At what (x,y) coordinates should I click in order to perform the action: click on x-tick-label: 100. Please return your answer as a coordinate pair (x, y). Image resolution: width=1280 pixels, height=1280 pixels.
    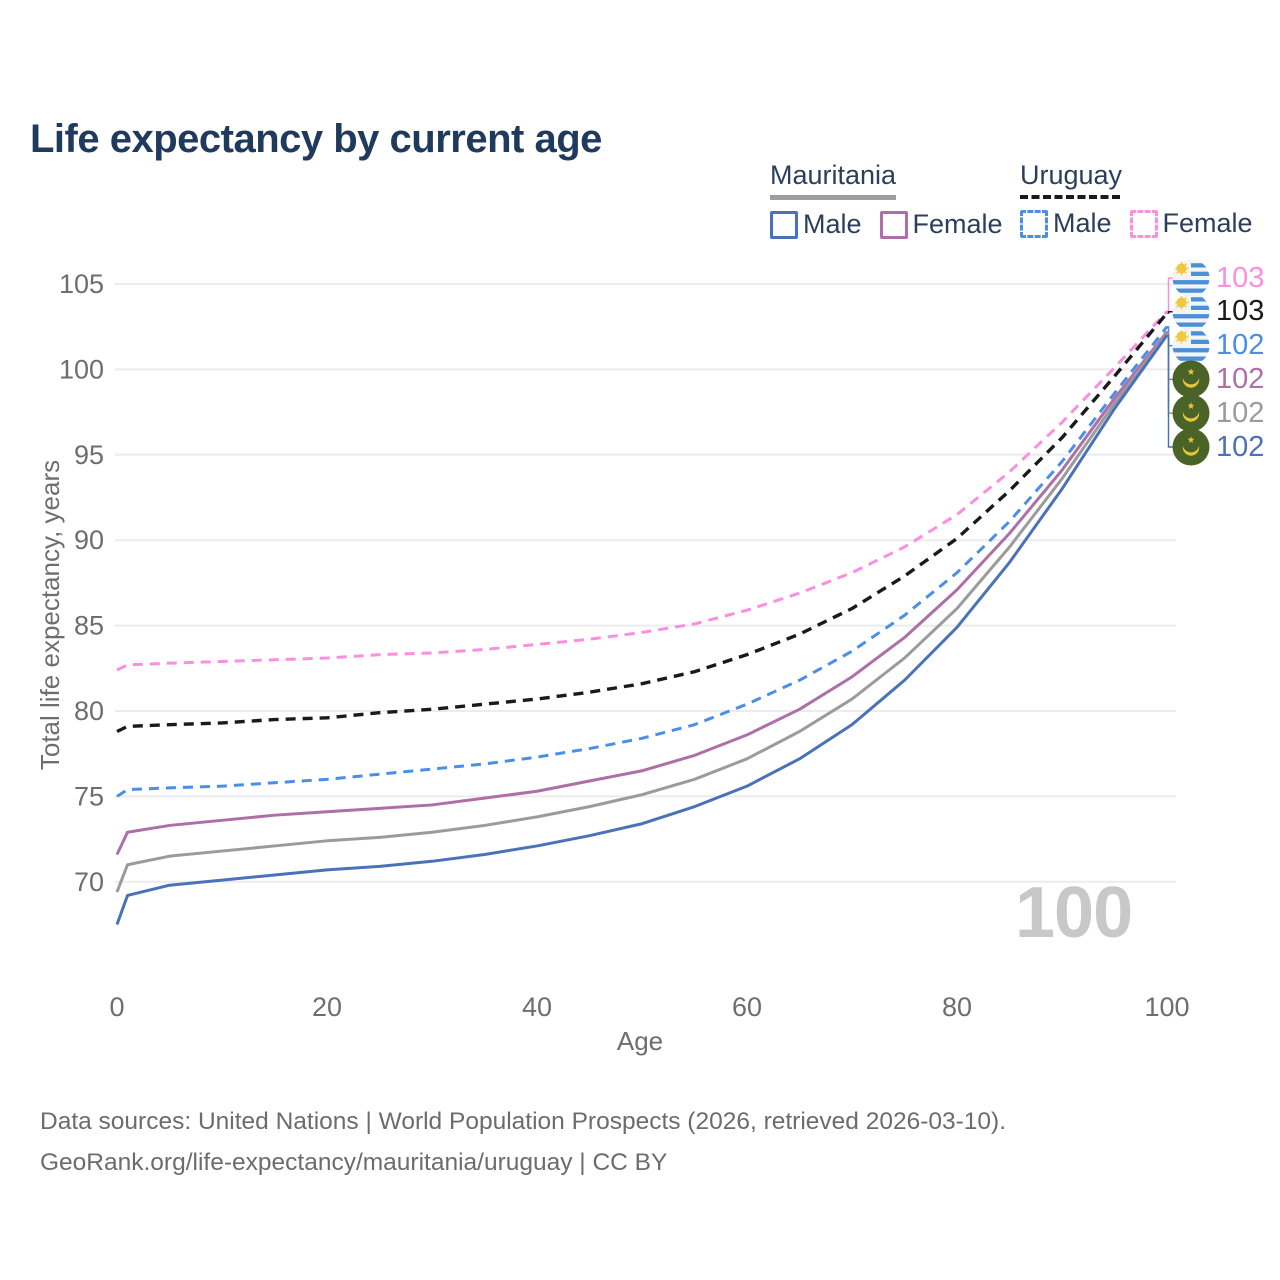
    Looking at the image, I should click on (1166, 1007).